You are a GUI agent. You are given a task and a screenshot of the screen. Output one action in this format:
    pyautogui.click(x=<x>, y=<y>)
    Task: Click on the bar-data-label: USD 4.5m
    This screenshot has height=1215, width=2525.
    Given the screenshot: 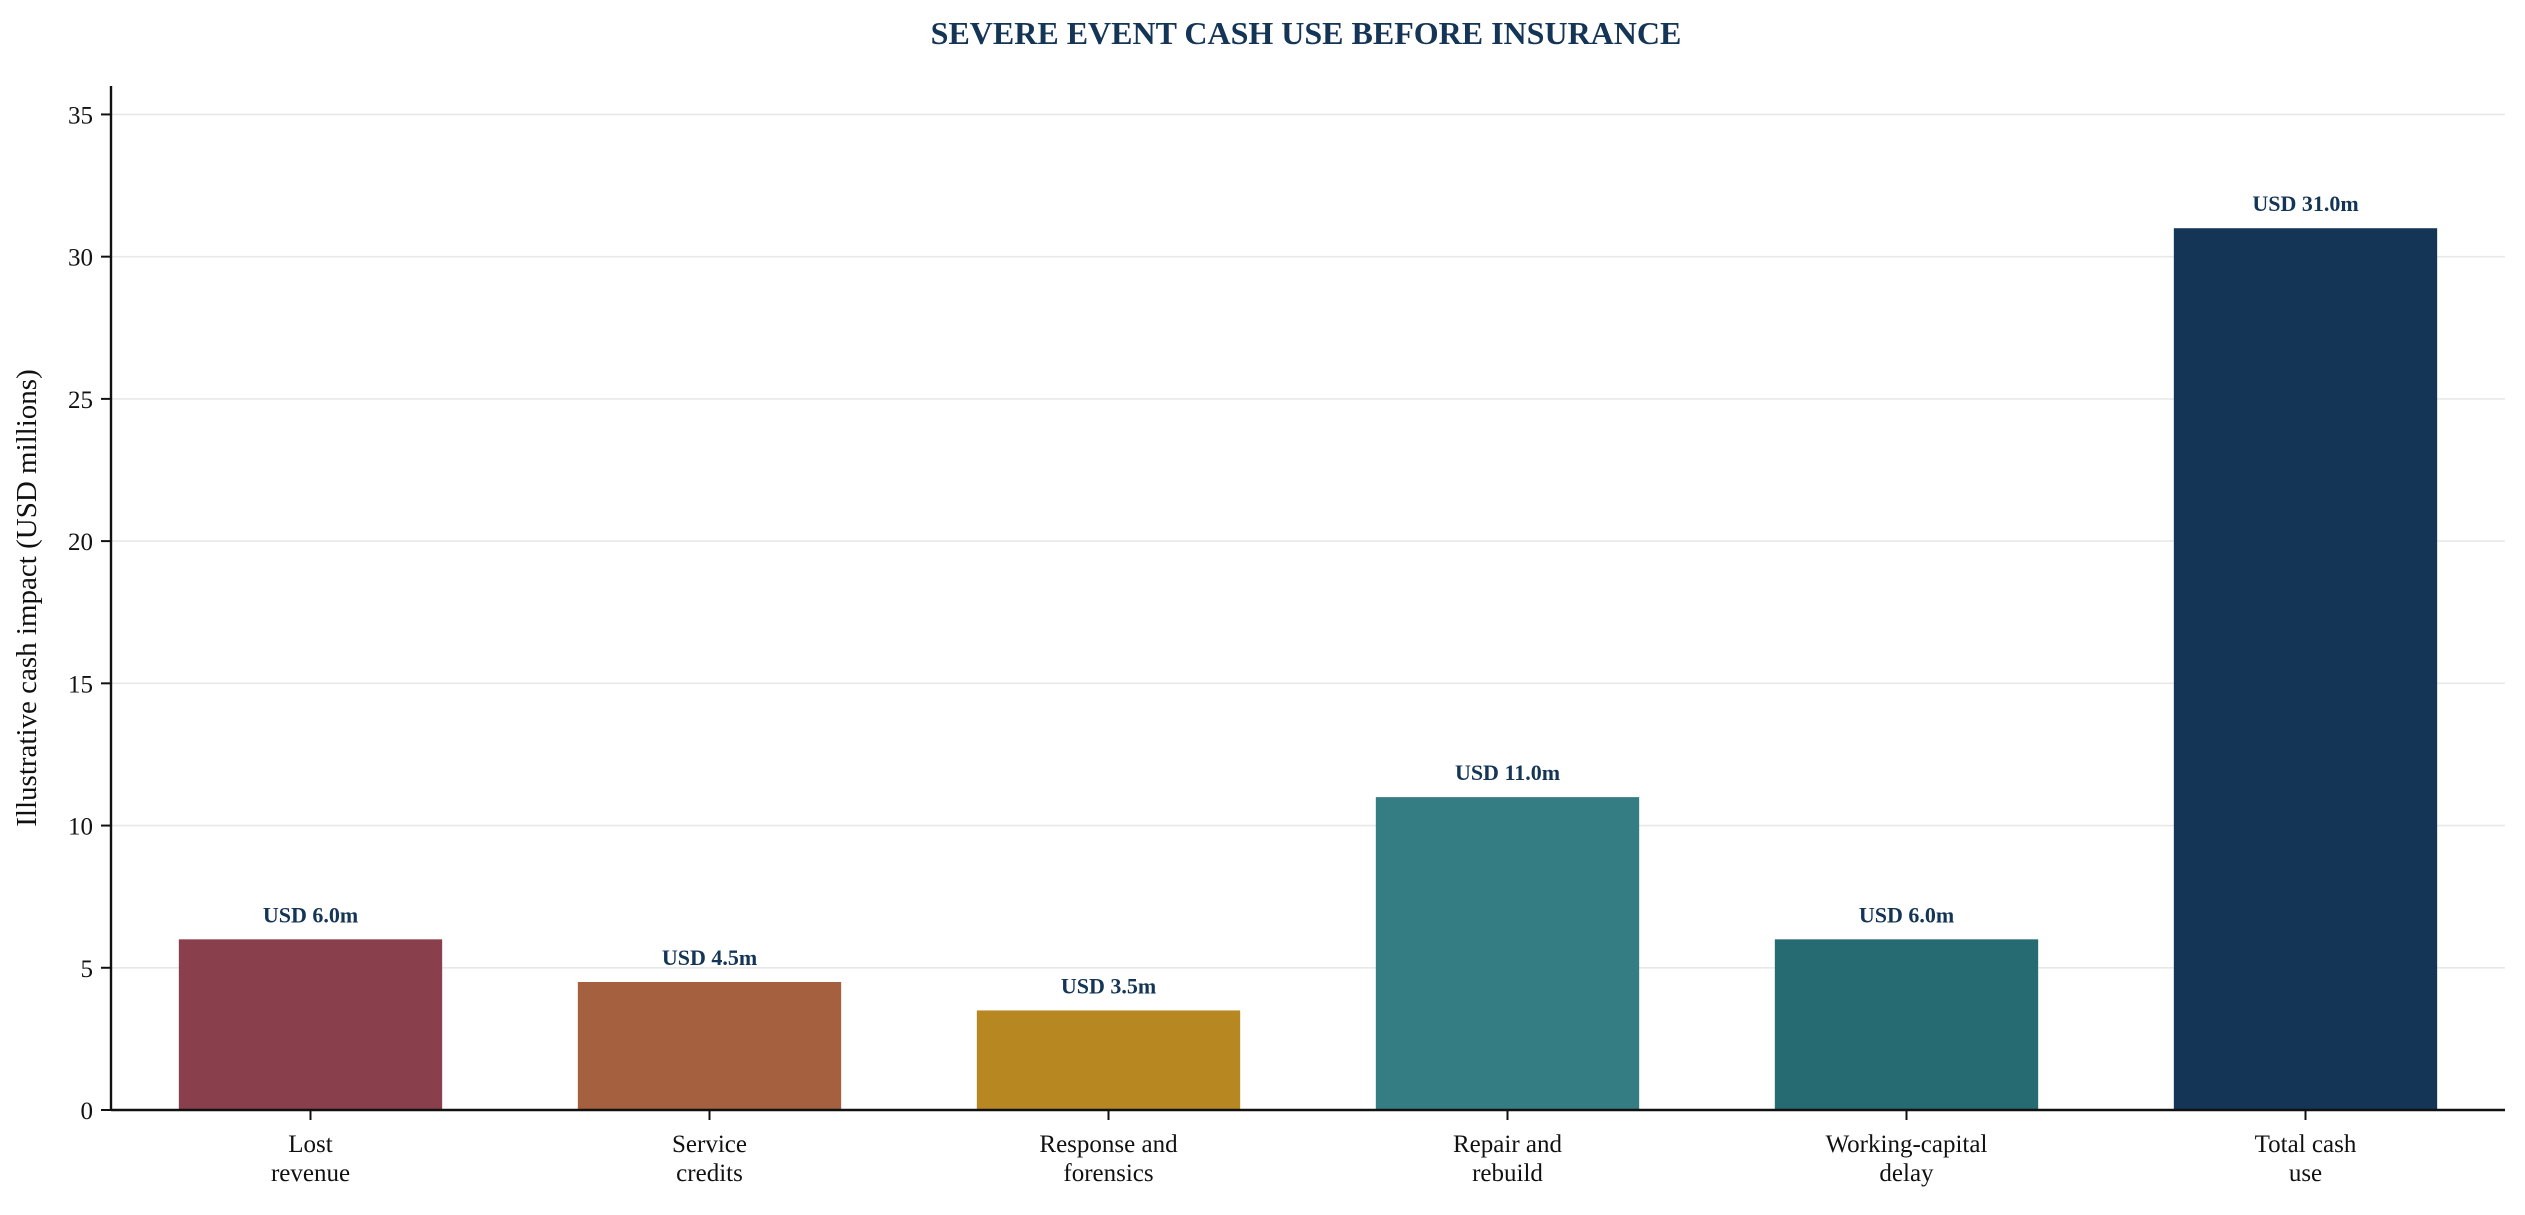 What is the action you would take?
    pyautogui.click(x=709, y=957)
    